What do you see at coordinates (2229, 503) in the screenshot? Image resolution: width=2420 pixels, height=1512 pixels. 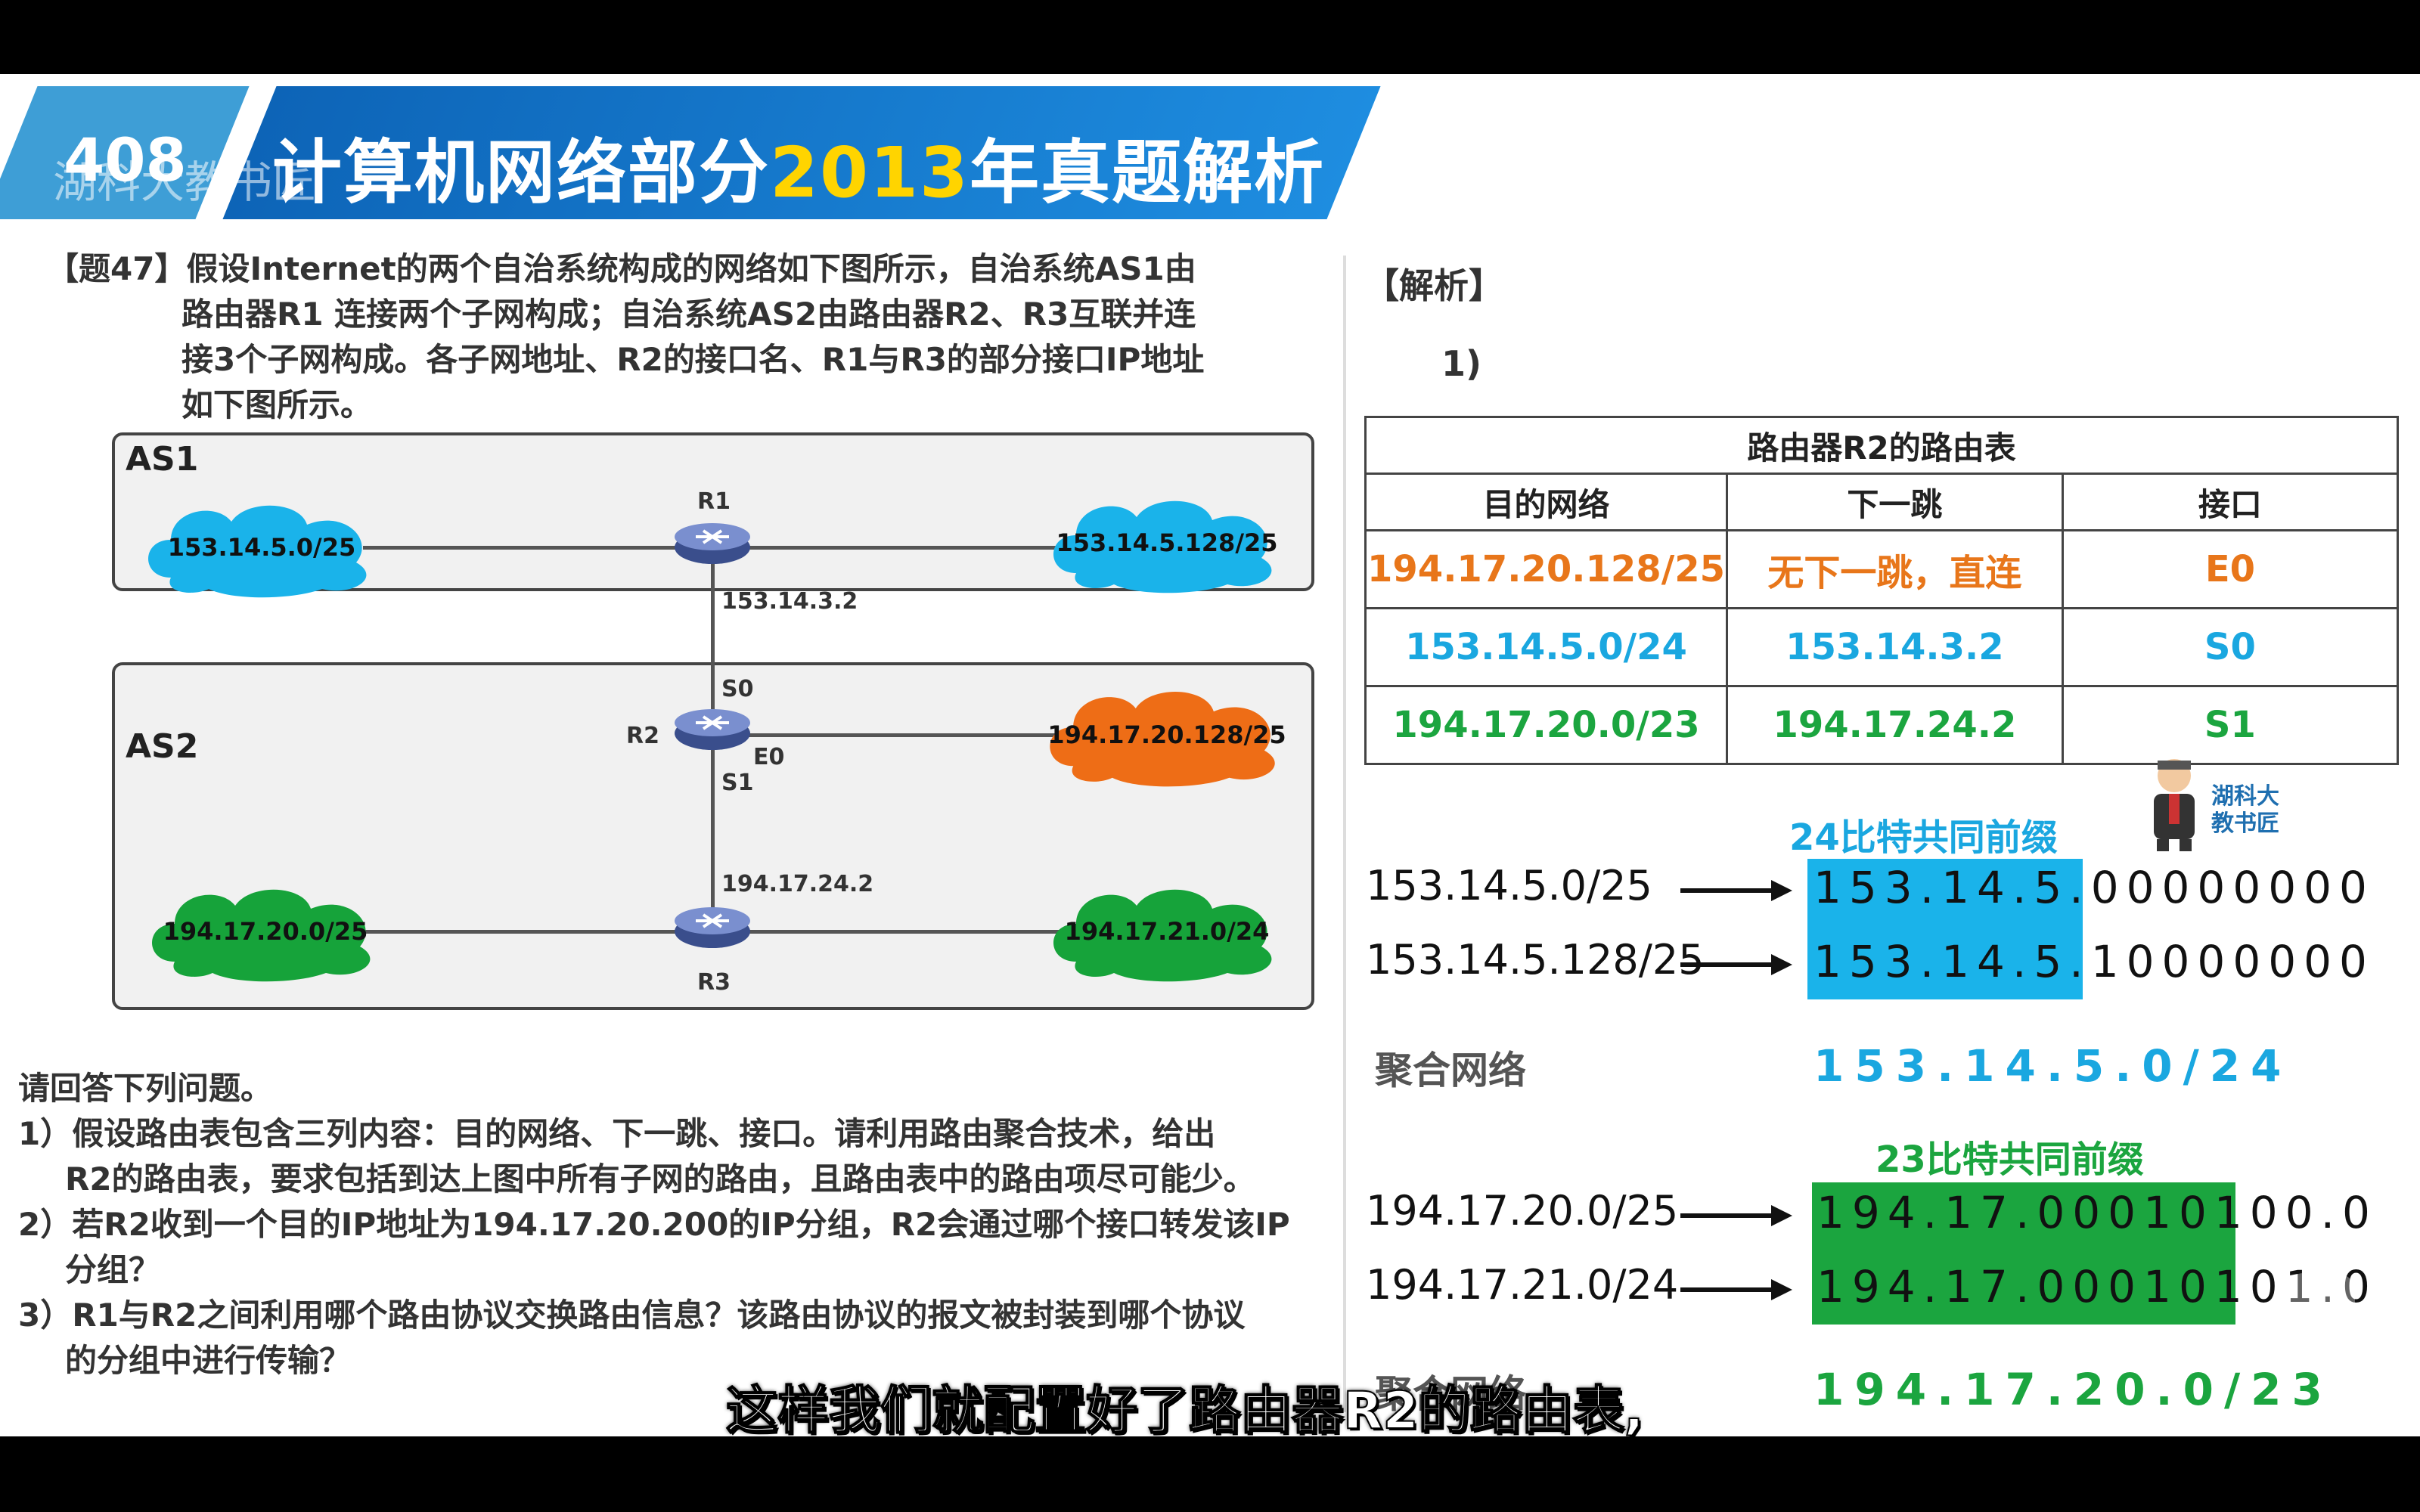 I see `col-iface: 接口` at bounding box center [2229, 503].